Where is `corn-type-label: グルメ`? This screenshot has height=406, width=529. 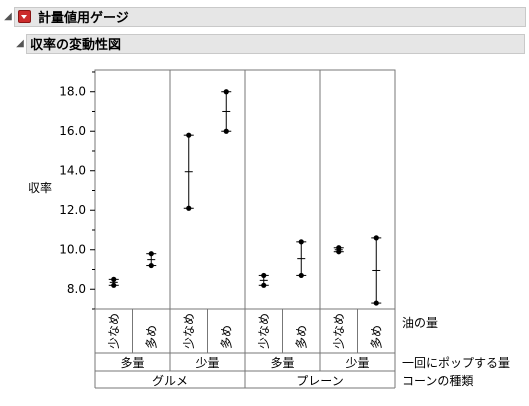
corn-type-label: グルメ is located at coordinates (170, 381).